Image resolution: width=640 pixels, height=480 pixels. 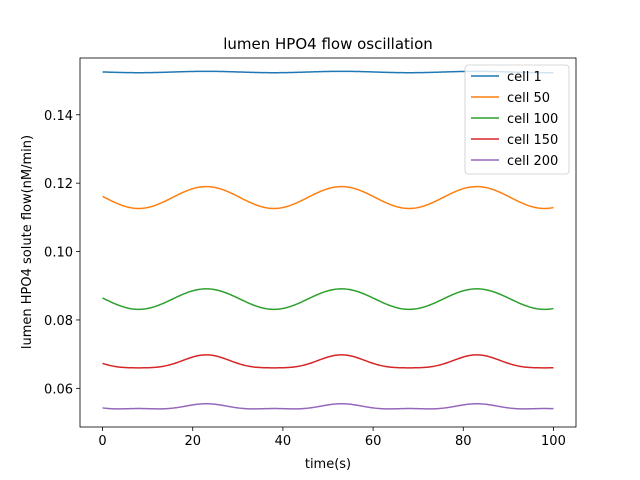 I want to click on y-tick-label: 0.14, so click(x=58, y=116).